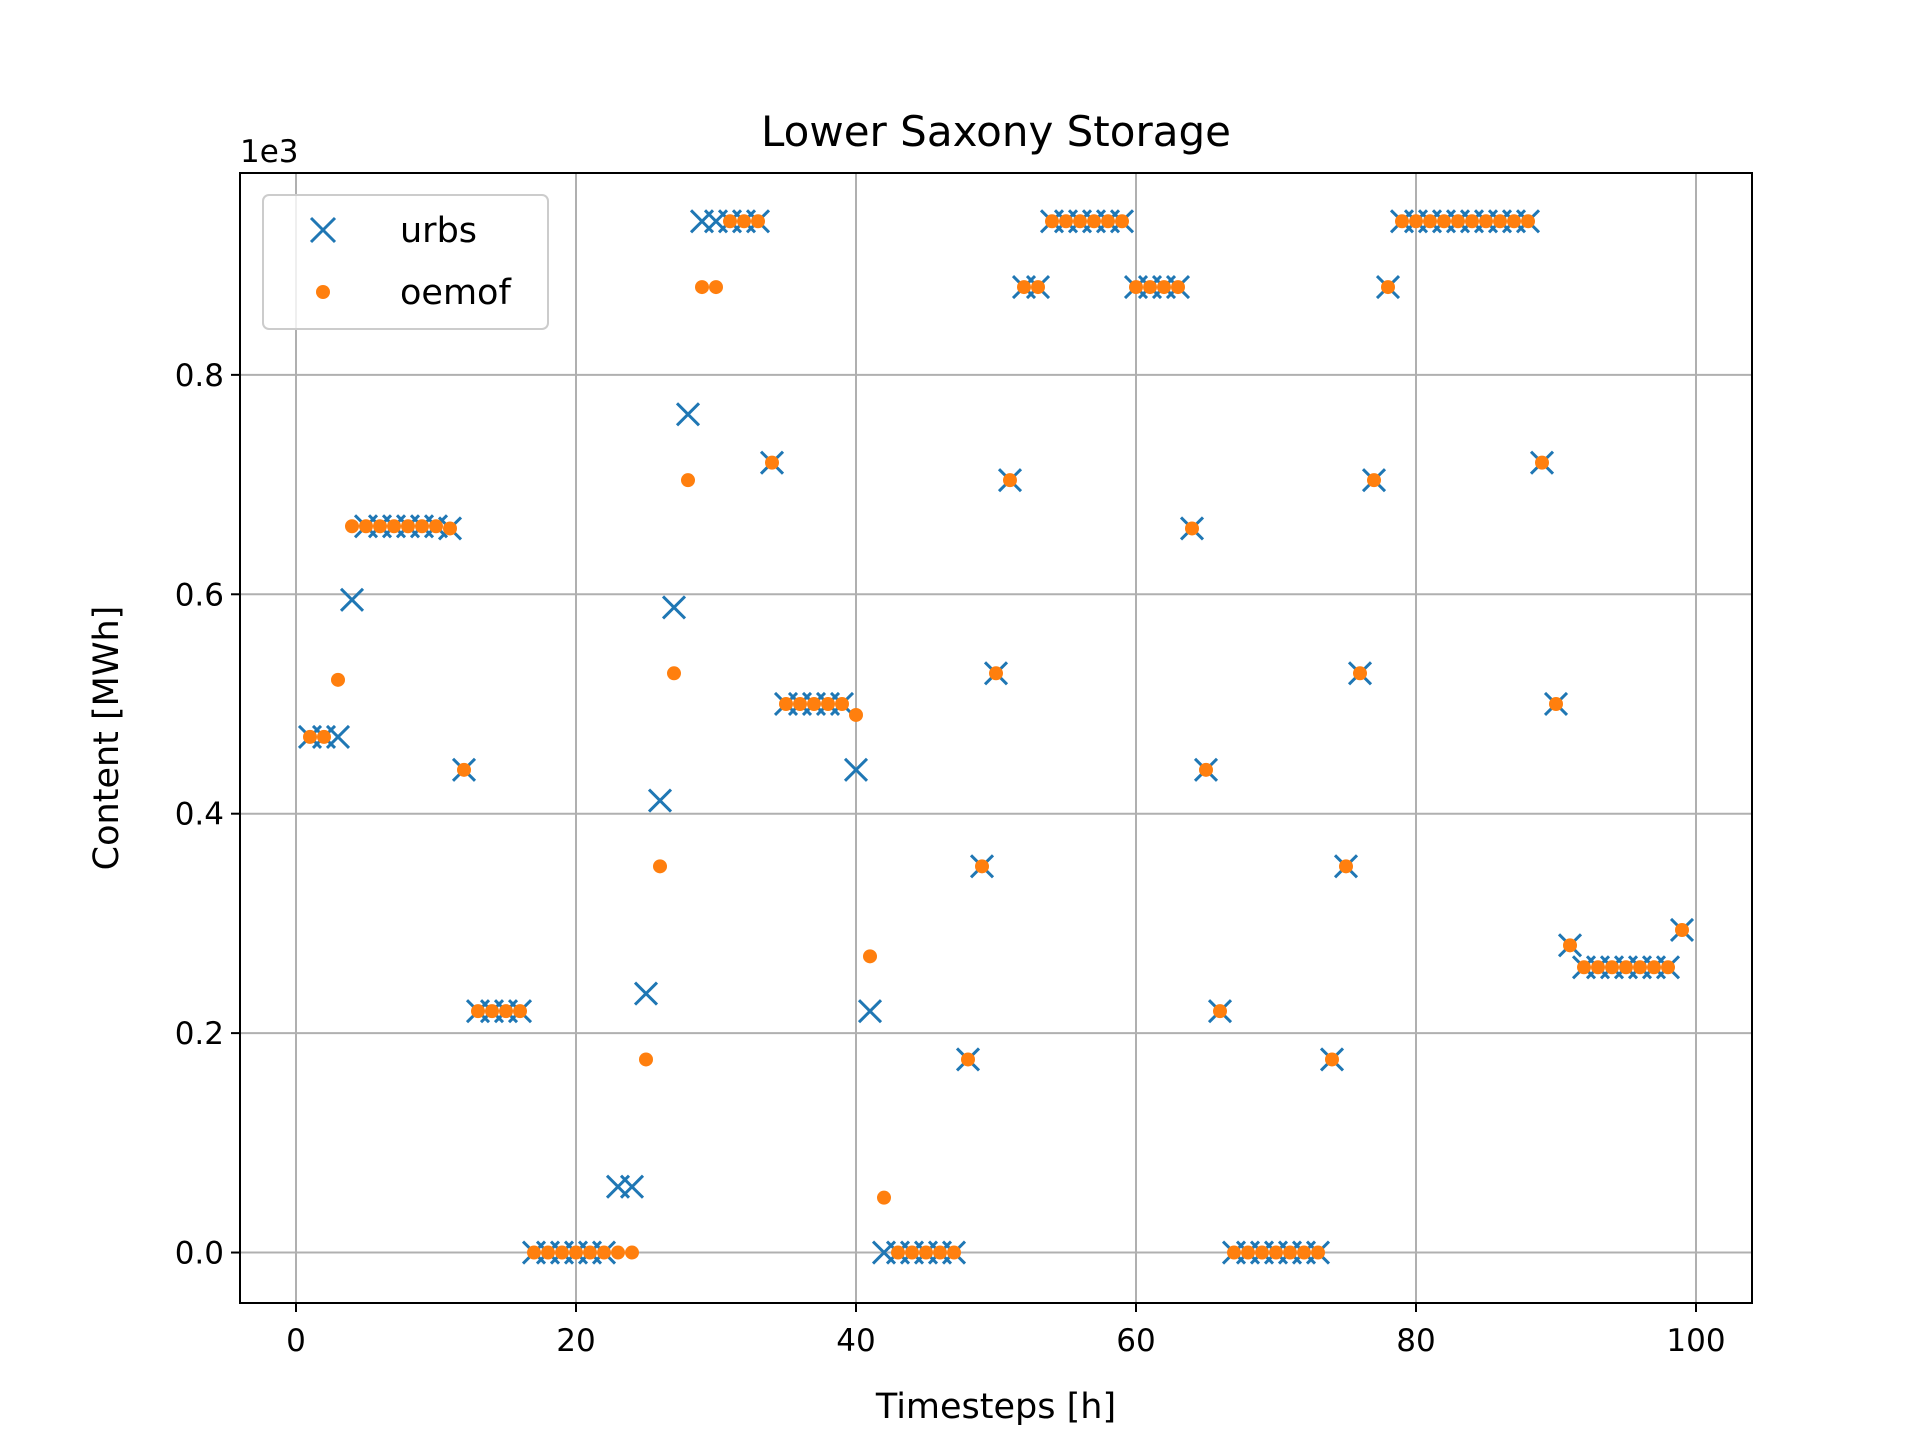 This screenshot has width=1920, height=1440. What do you see at coordinates (996, 131) in the screenshot?
I see `chart-title: Lower Saxony Storage` at bounding box center [996, 131].